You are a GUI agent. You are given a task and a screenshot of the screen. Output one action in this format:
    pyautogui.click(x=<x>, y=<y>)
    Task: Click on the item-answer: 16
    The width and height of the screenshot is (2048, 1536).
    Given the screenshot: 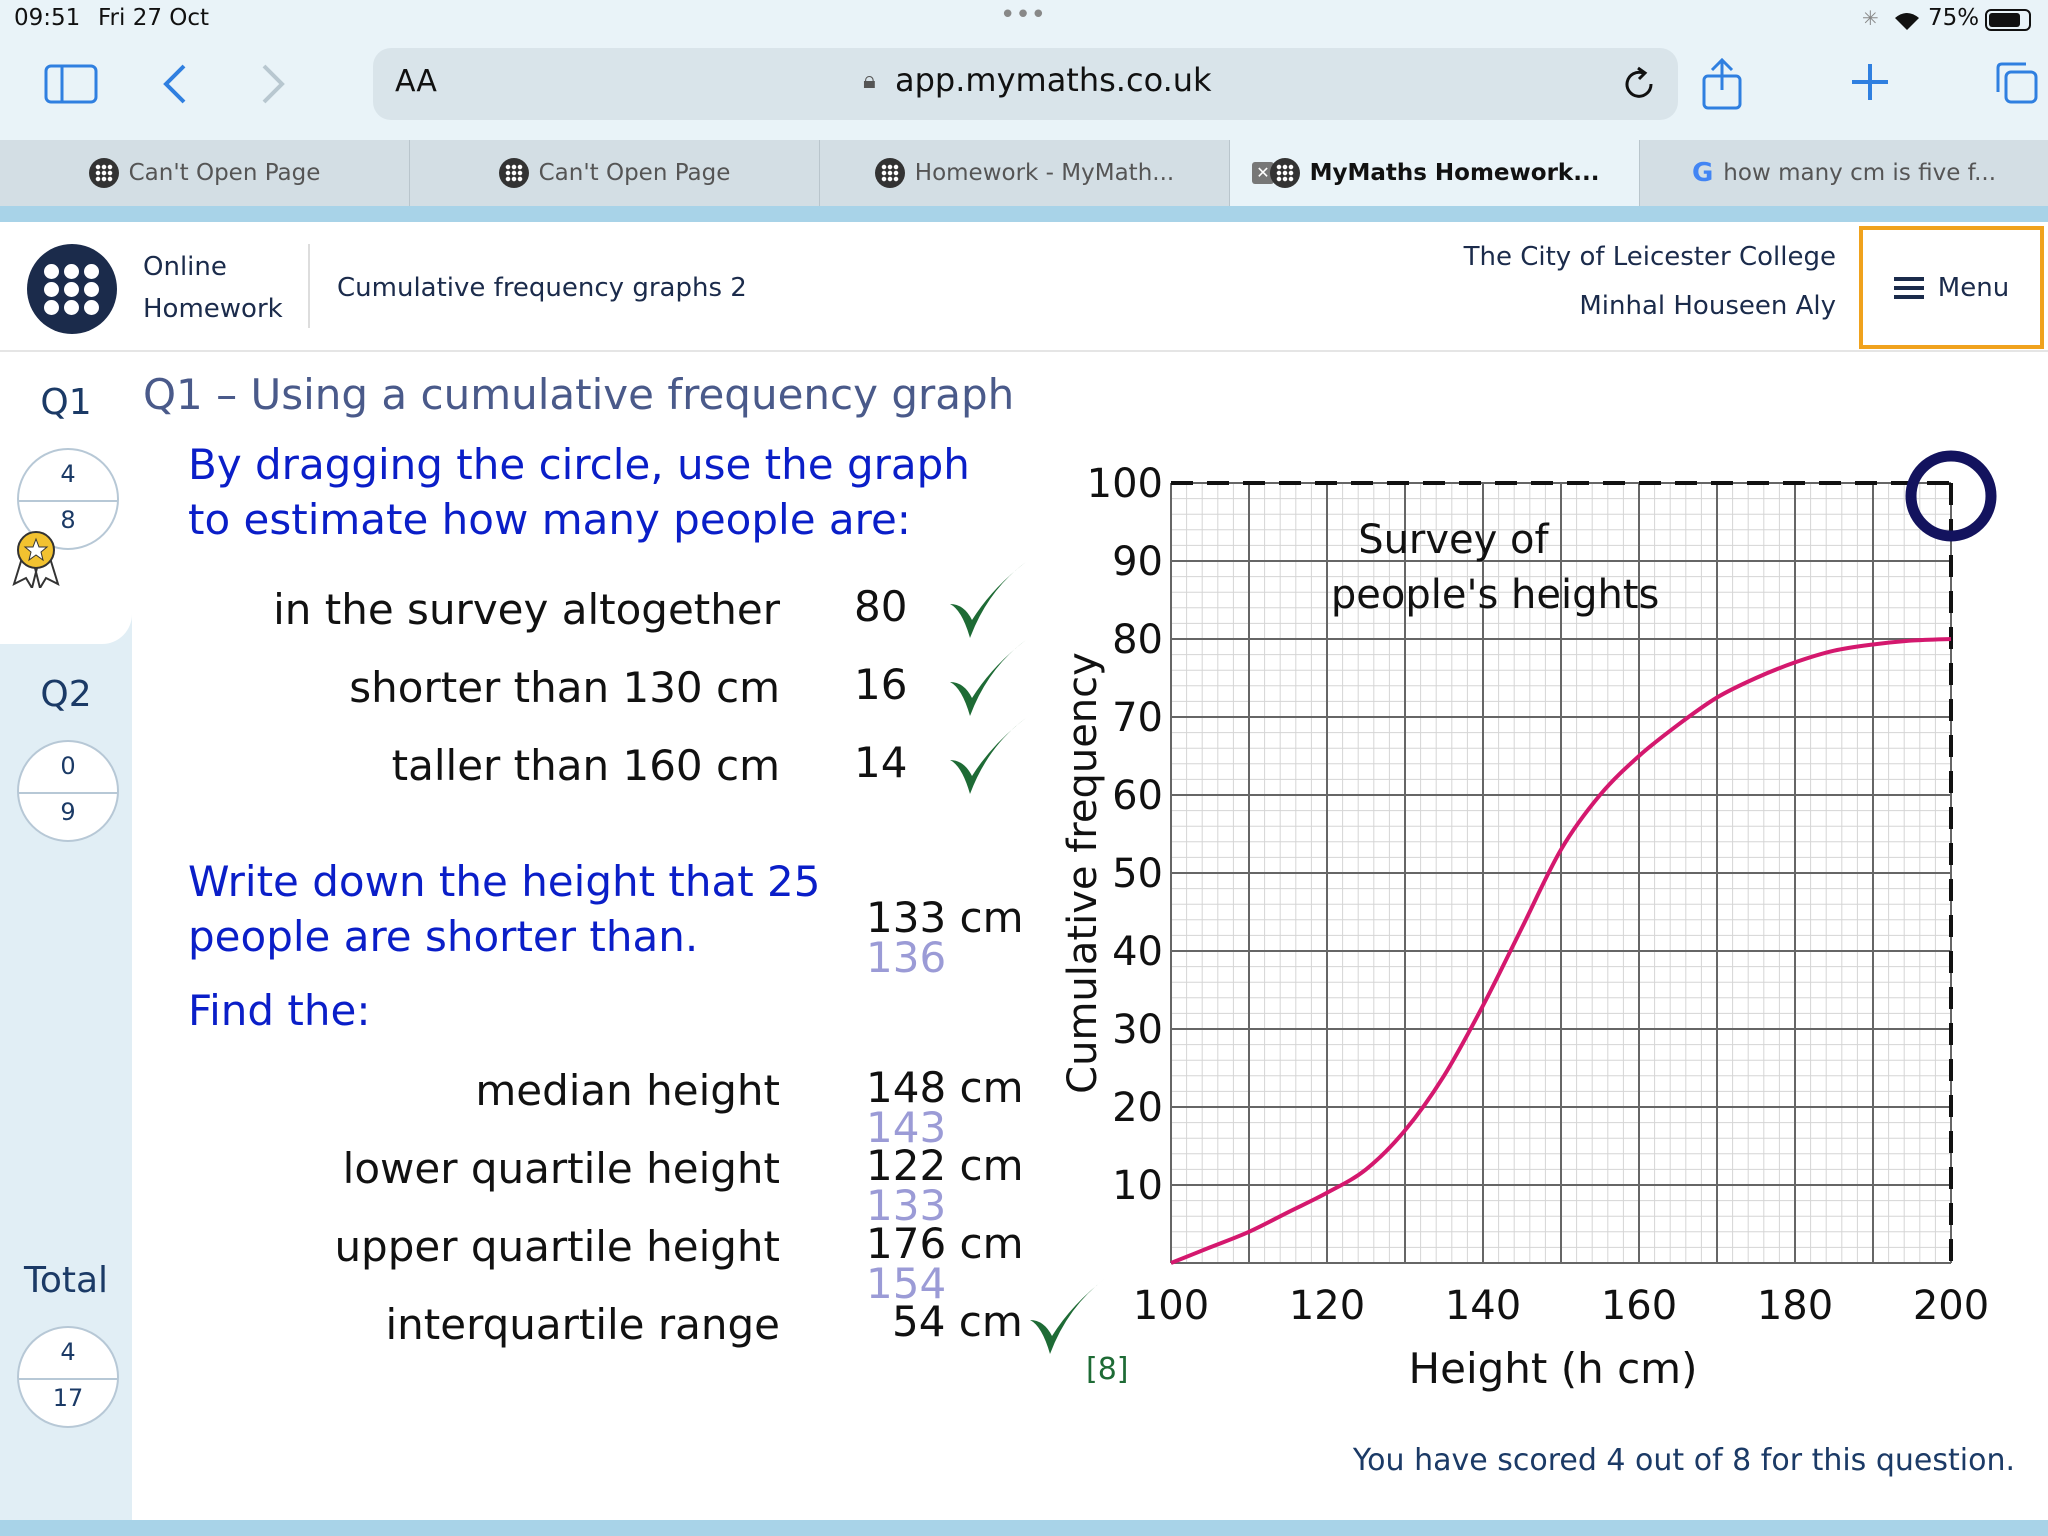 What is the action you would take?
    pyautogui.click(x=881, y=684)
    